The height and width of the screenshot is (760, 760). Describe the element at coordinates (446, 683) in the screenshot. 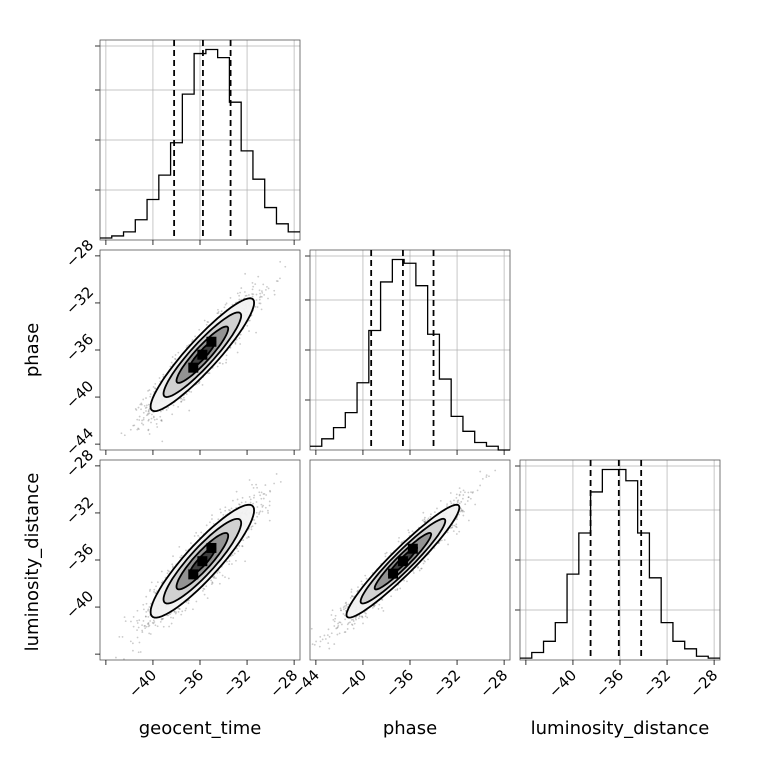

I see `tick-label: −32` at that location.